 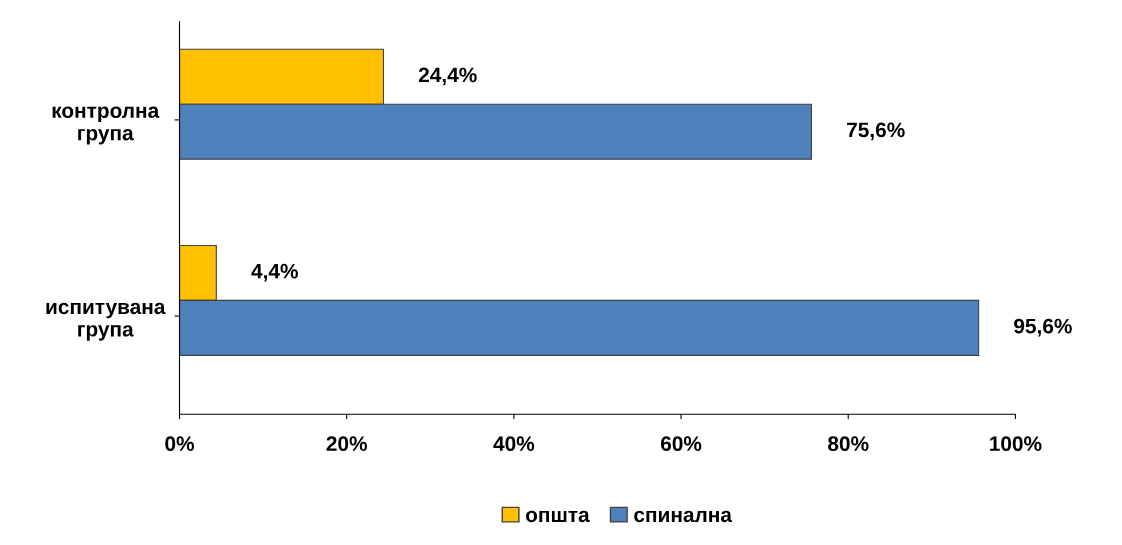 I want to click on data-label: 95,6%, so click(x=1043, y=327).